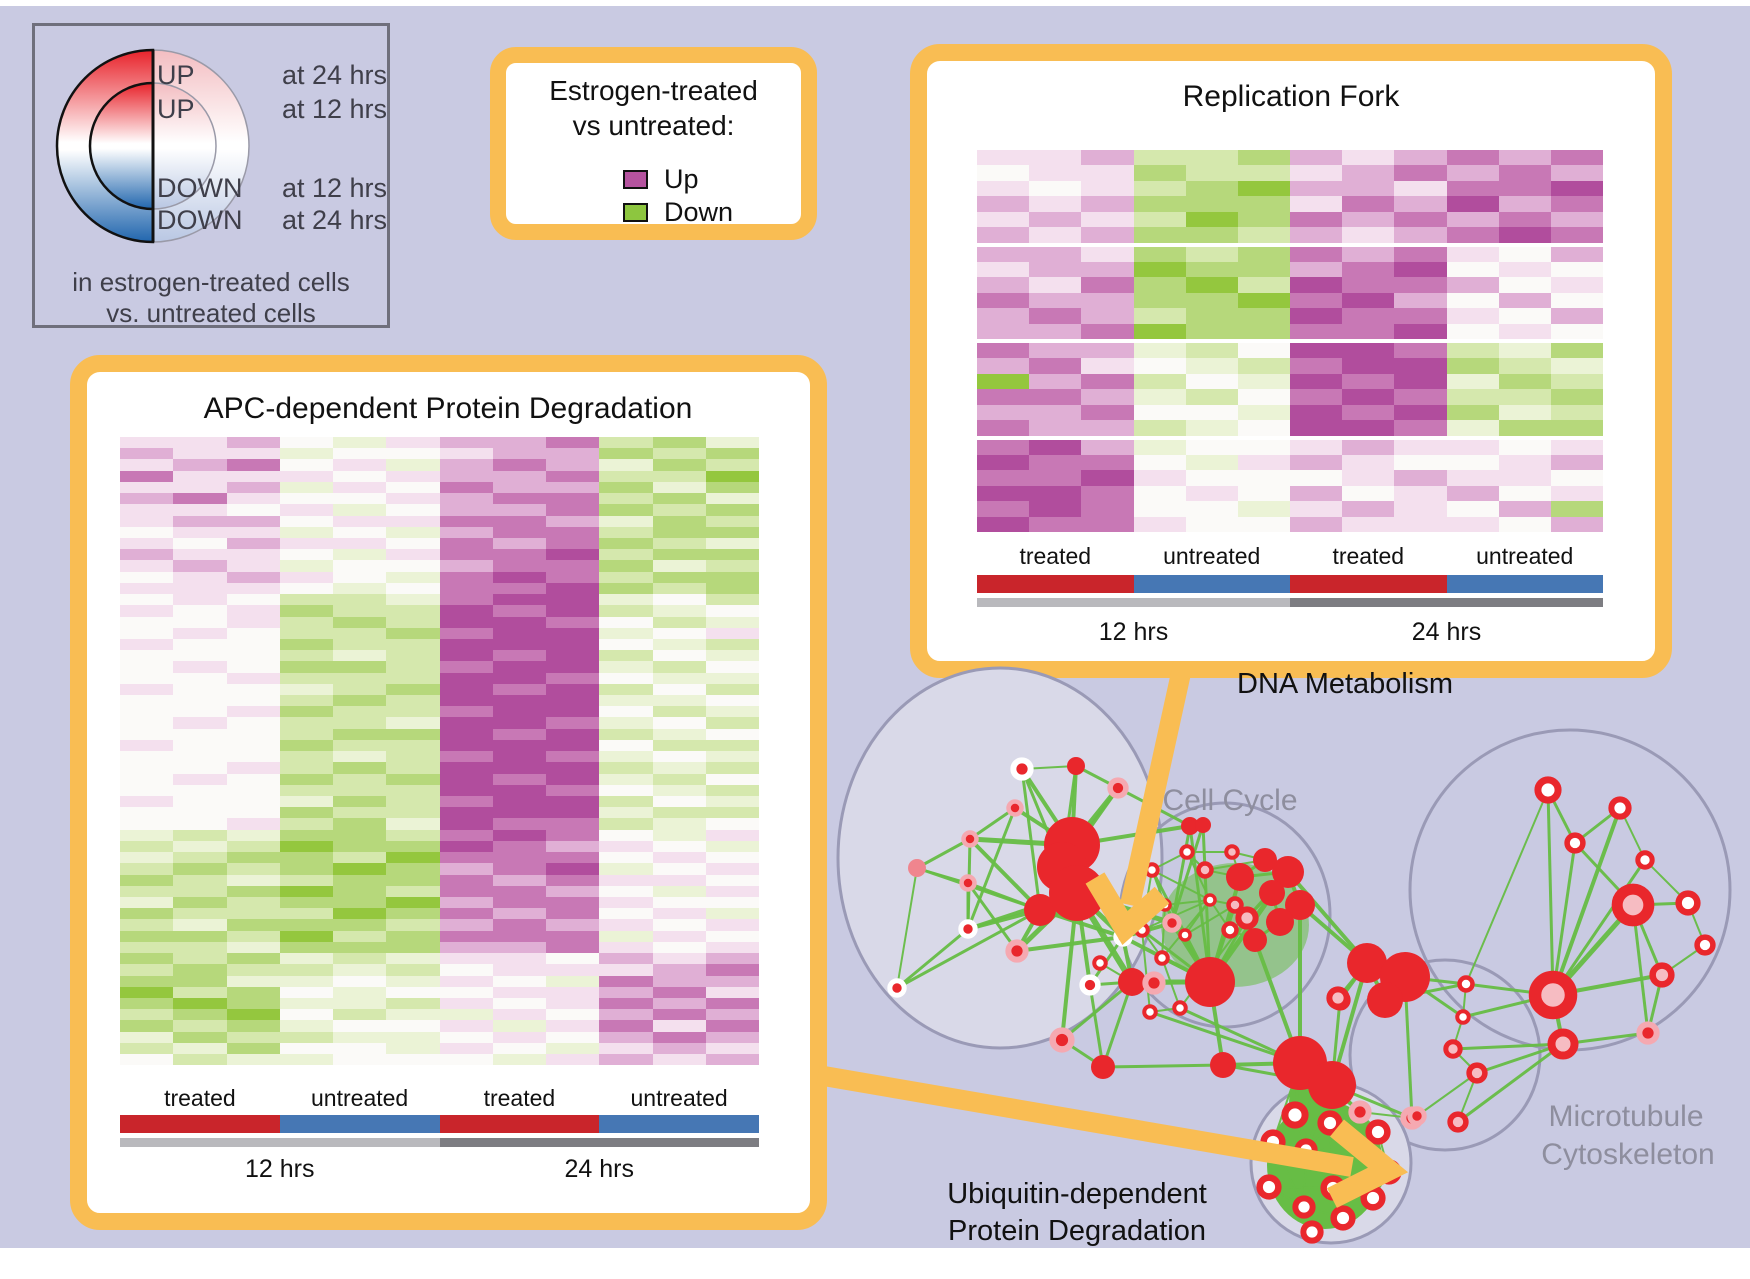  Describe the element at coordinates (519, 1124) in the screenshot. I see `condition-bar-segment` at that location.